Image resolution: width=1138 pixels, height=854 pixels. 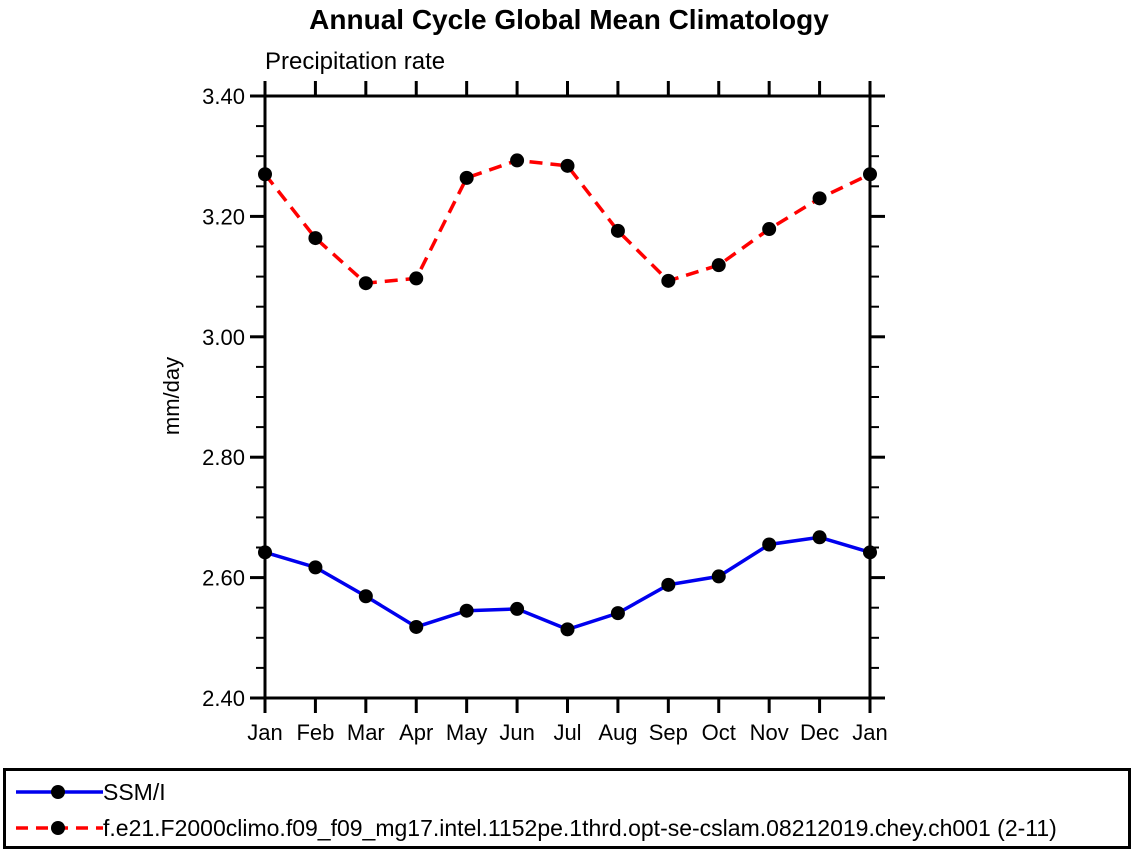 What do you see at coordinates (570, 792) in the screenshot?
I see `legend-item-ssmi: SSM/I` at bounding box center [570, 792].